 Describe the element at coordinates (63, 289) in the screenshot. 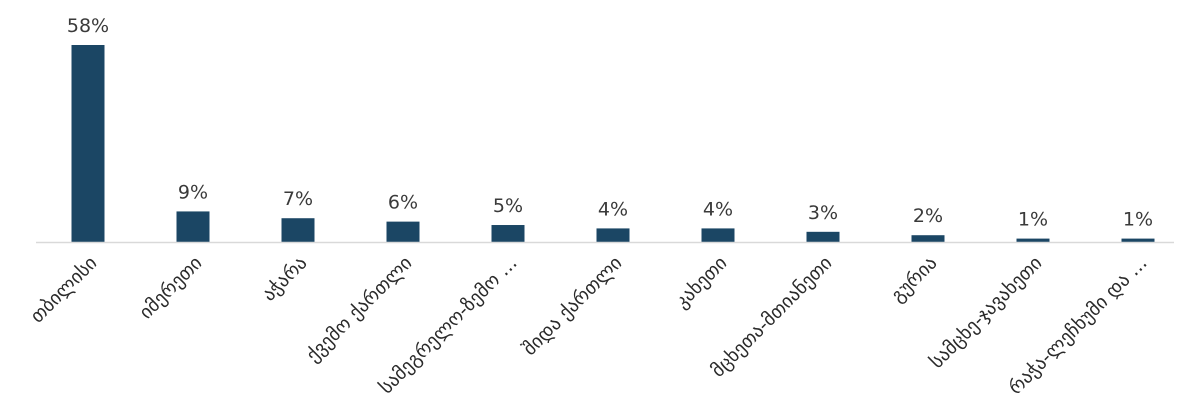

I see `category-label-0: თბილისი` at that location.